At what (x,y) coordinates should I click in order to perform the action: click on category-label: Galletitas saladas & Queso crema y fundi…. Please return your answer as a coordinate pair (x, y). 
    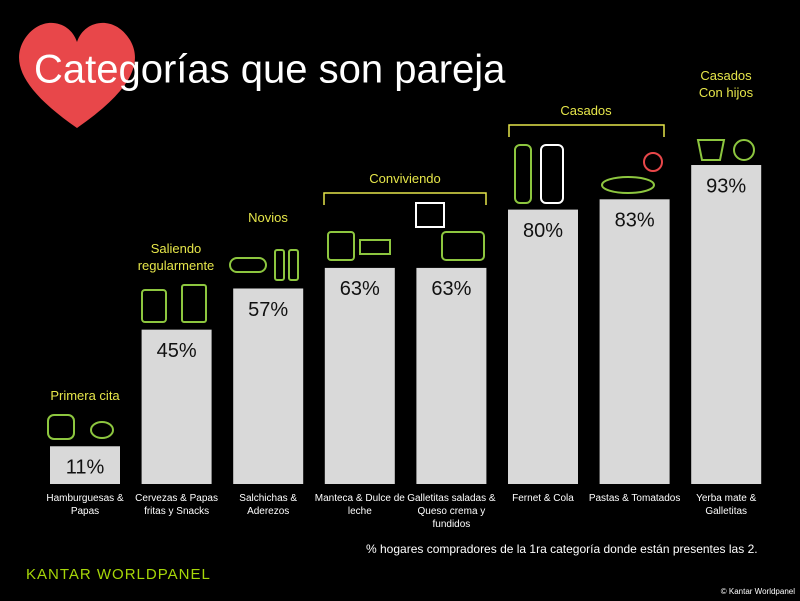
    Looking at the image, I should click on (451, 511).